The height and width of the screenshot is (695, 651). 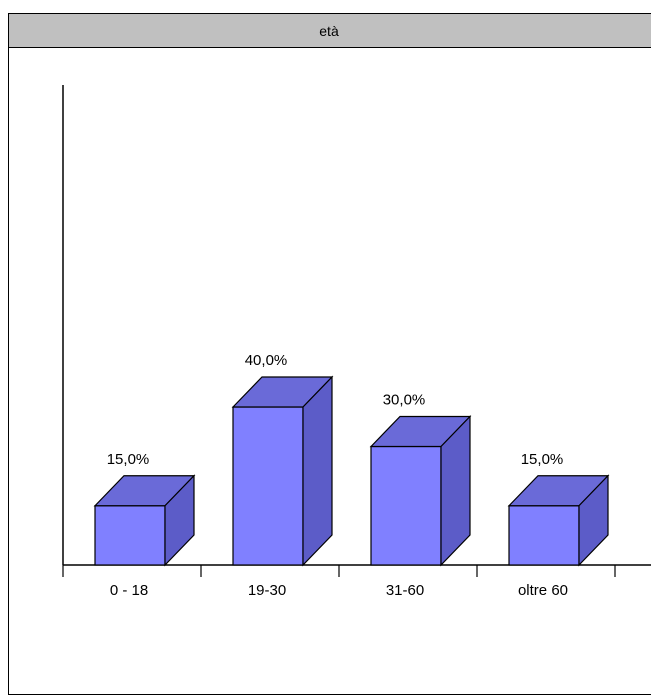 I want to click on panel-title: età, so click(x=329, y=30).